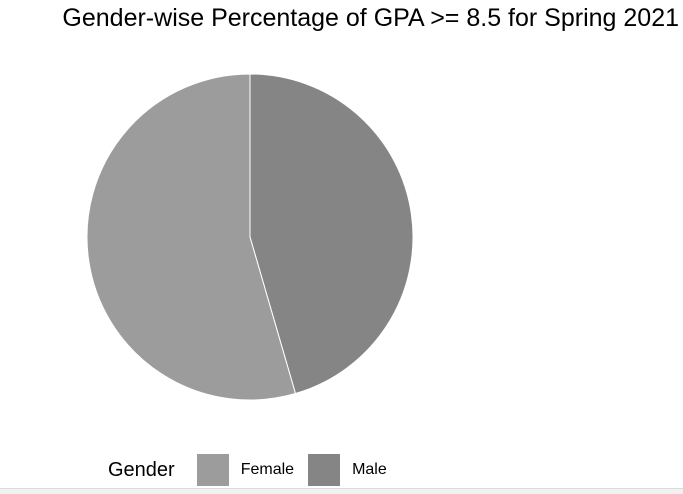  What do you see at coordinates (212, 470) in the screenshot?
I see `legend-swatch-female` at bounding box center [212, 470].